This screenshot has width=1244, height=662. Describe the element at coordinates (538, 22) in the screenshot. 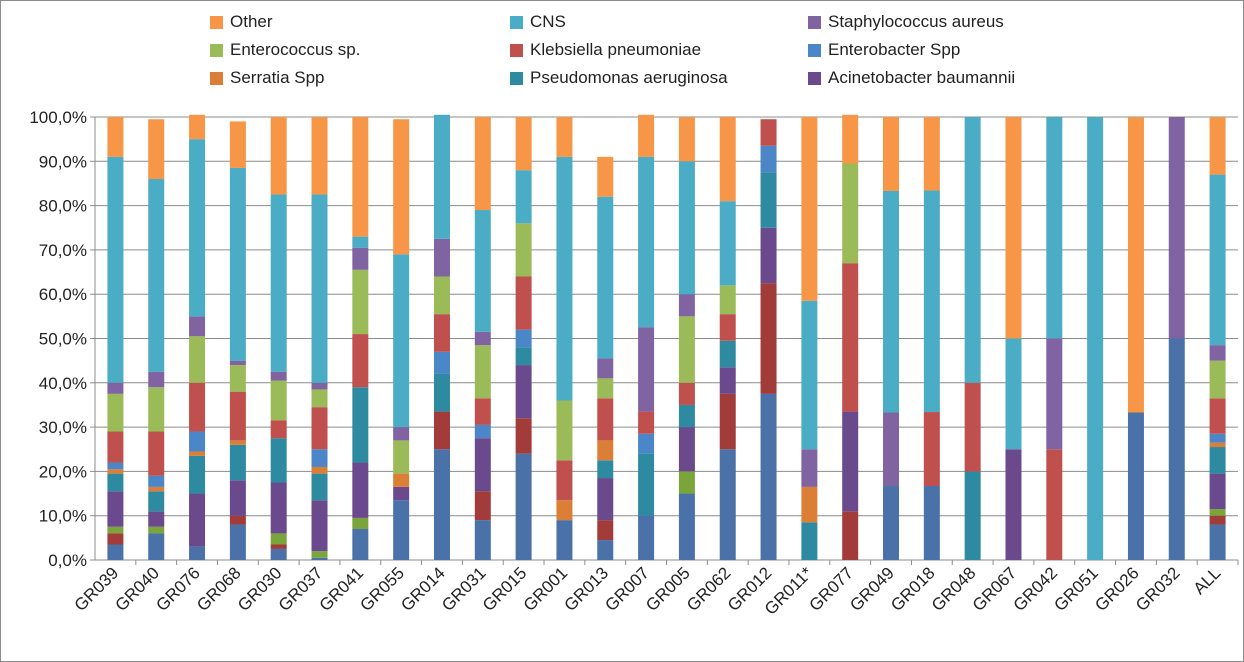

I see `legend-item: CNS` at that location.